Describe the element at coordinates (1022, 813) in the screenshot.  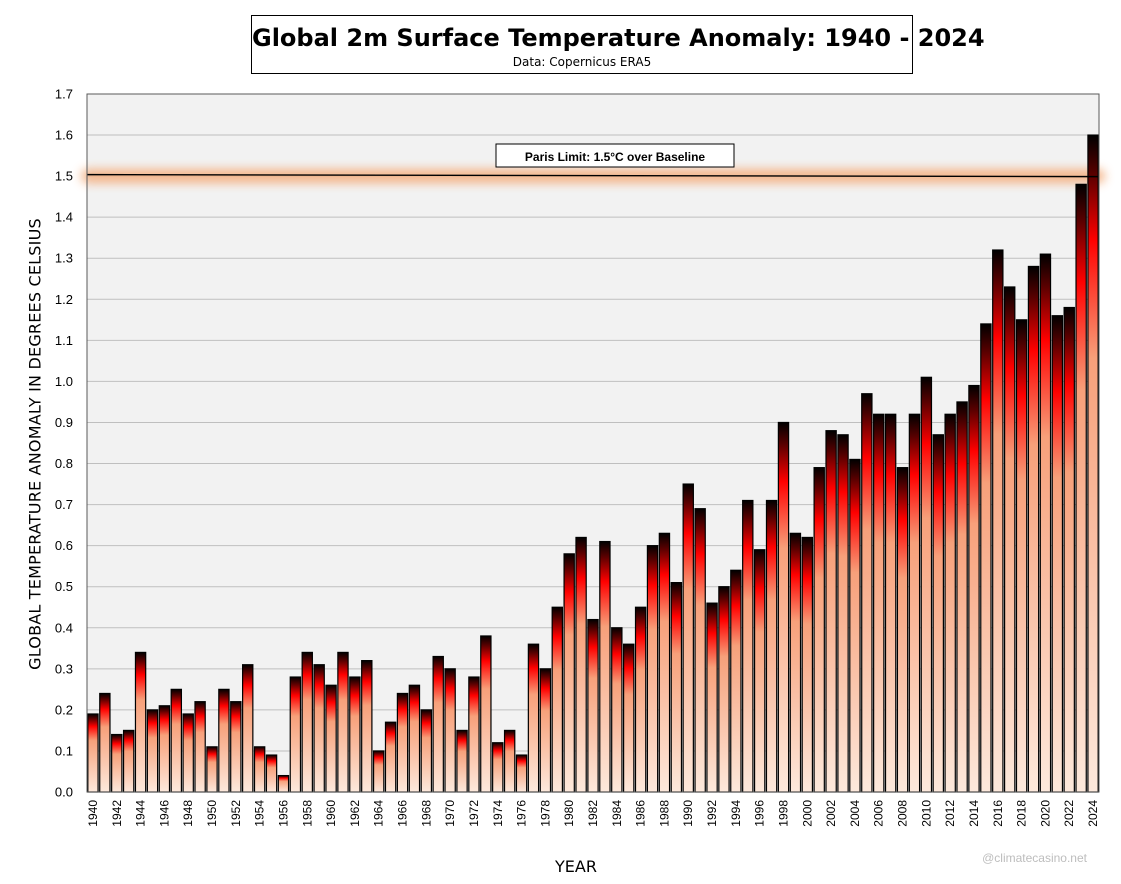
I see `x-tick-label: 2018` at that location.